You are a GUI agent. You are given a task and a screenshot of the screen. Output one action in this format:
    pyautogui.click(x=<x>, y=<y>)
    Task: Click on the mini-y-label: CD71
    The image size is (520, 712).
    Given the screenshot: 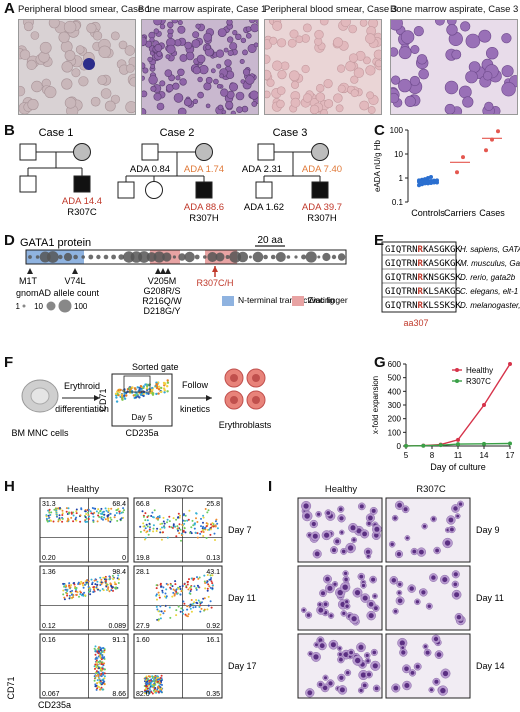 What is the action you would take?
    pyautogui.click(x=103, y=399)
    